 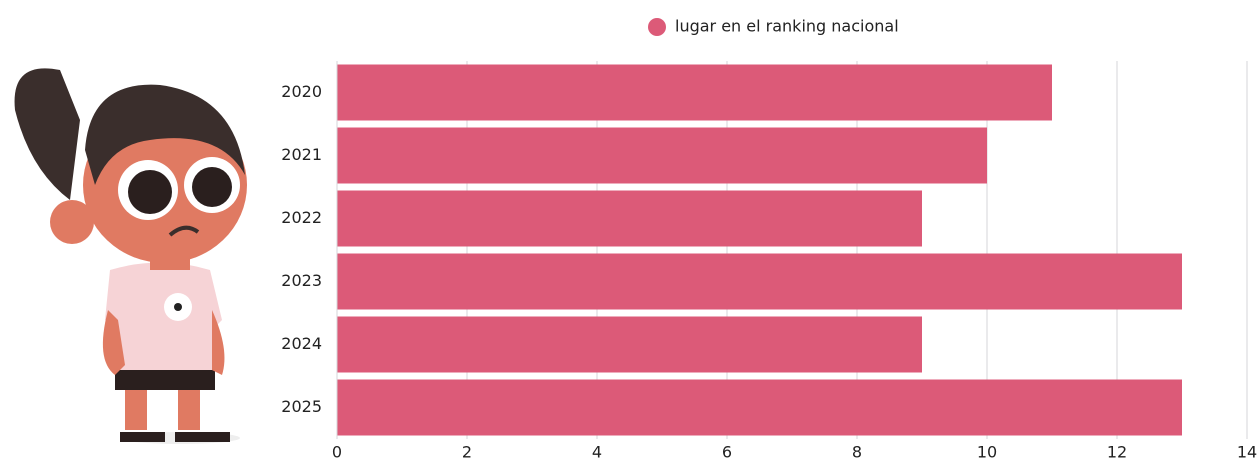 What do you see at coordinates (301, 343) in the screenshot?
I see `y-tick-label: 2024` at bounding box center [301, 343].